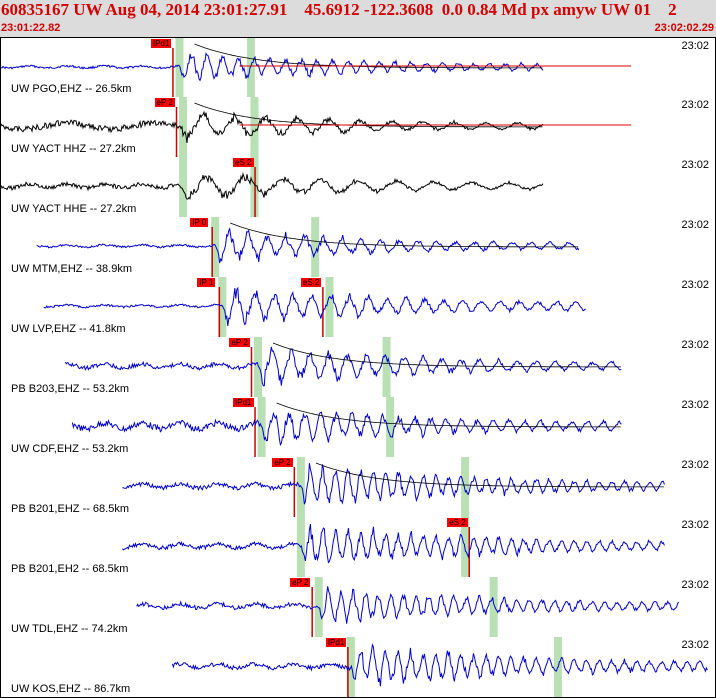  I want to click on phase-pick-flag: IP 1, so click(206, 282).